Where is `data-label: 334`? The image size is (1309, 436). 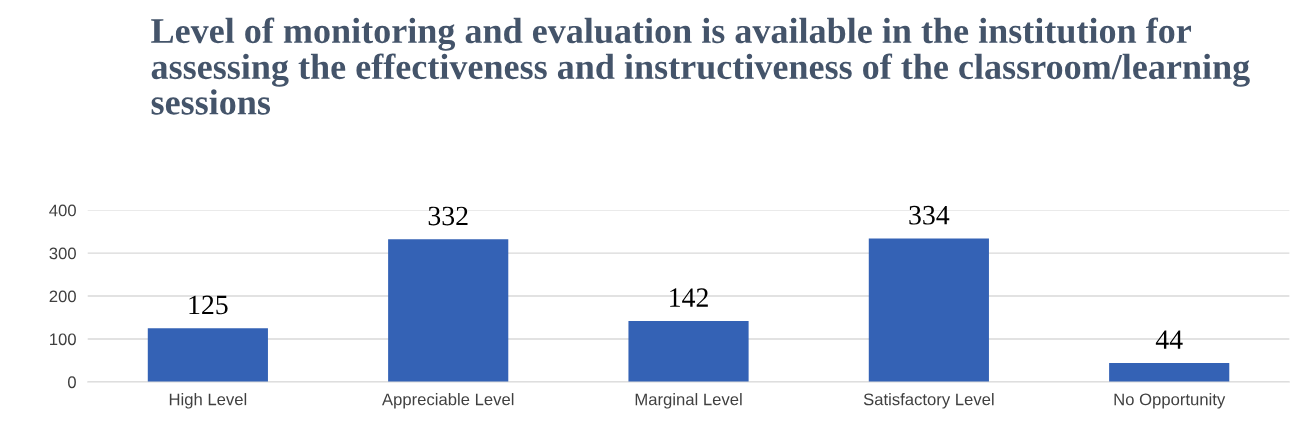 data-label: 334 is located at coordinates (929, 215).